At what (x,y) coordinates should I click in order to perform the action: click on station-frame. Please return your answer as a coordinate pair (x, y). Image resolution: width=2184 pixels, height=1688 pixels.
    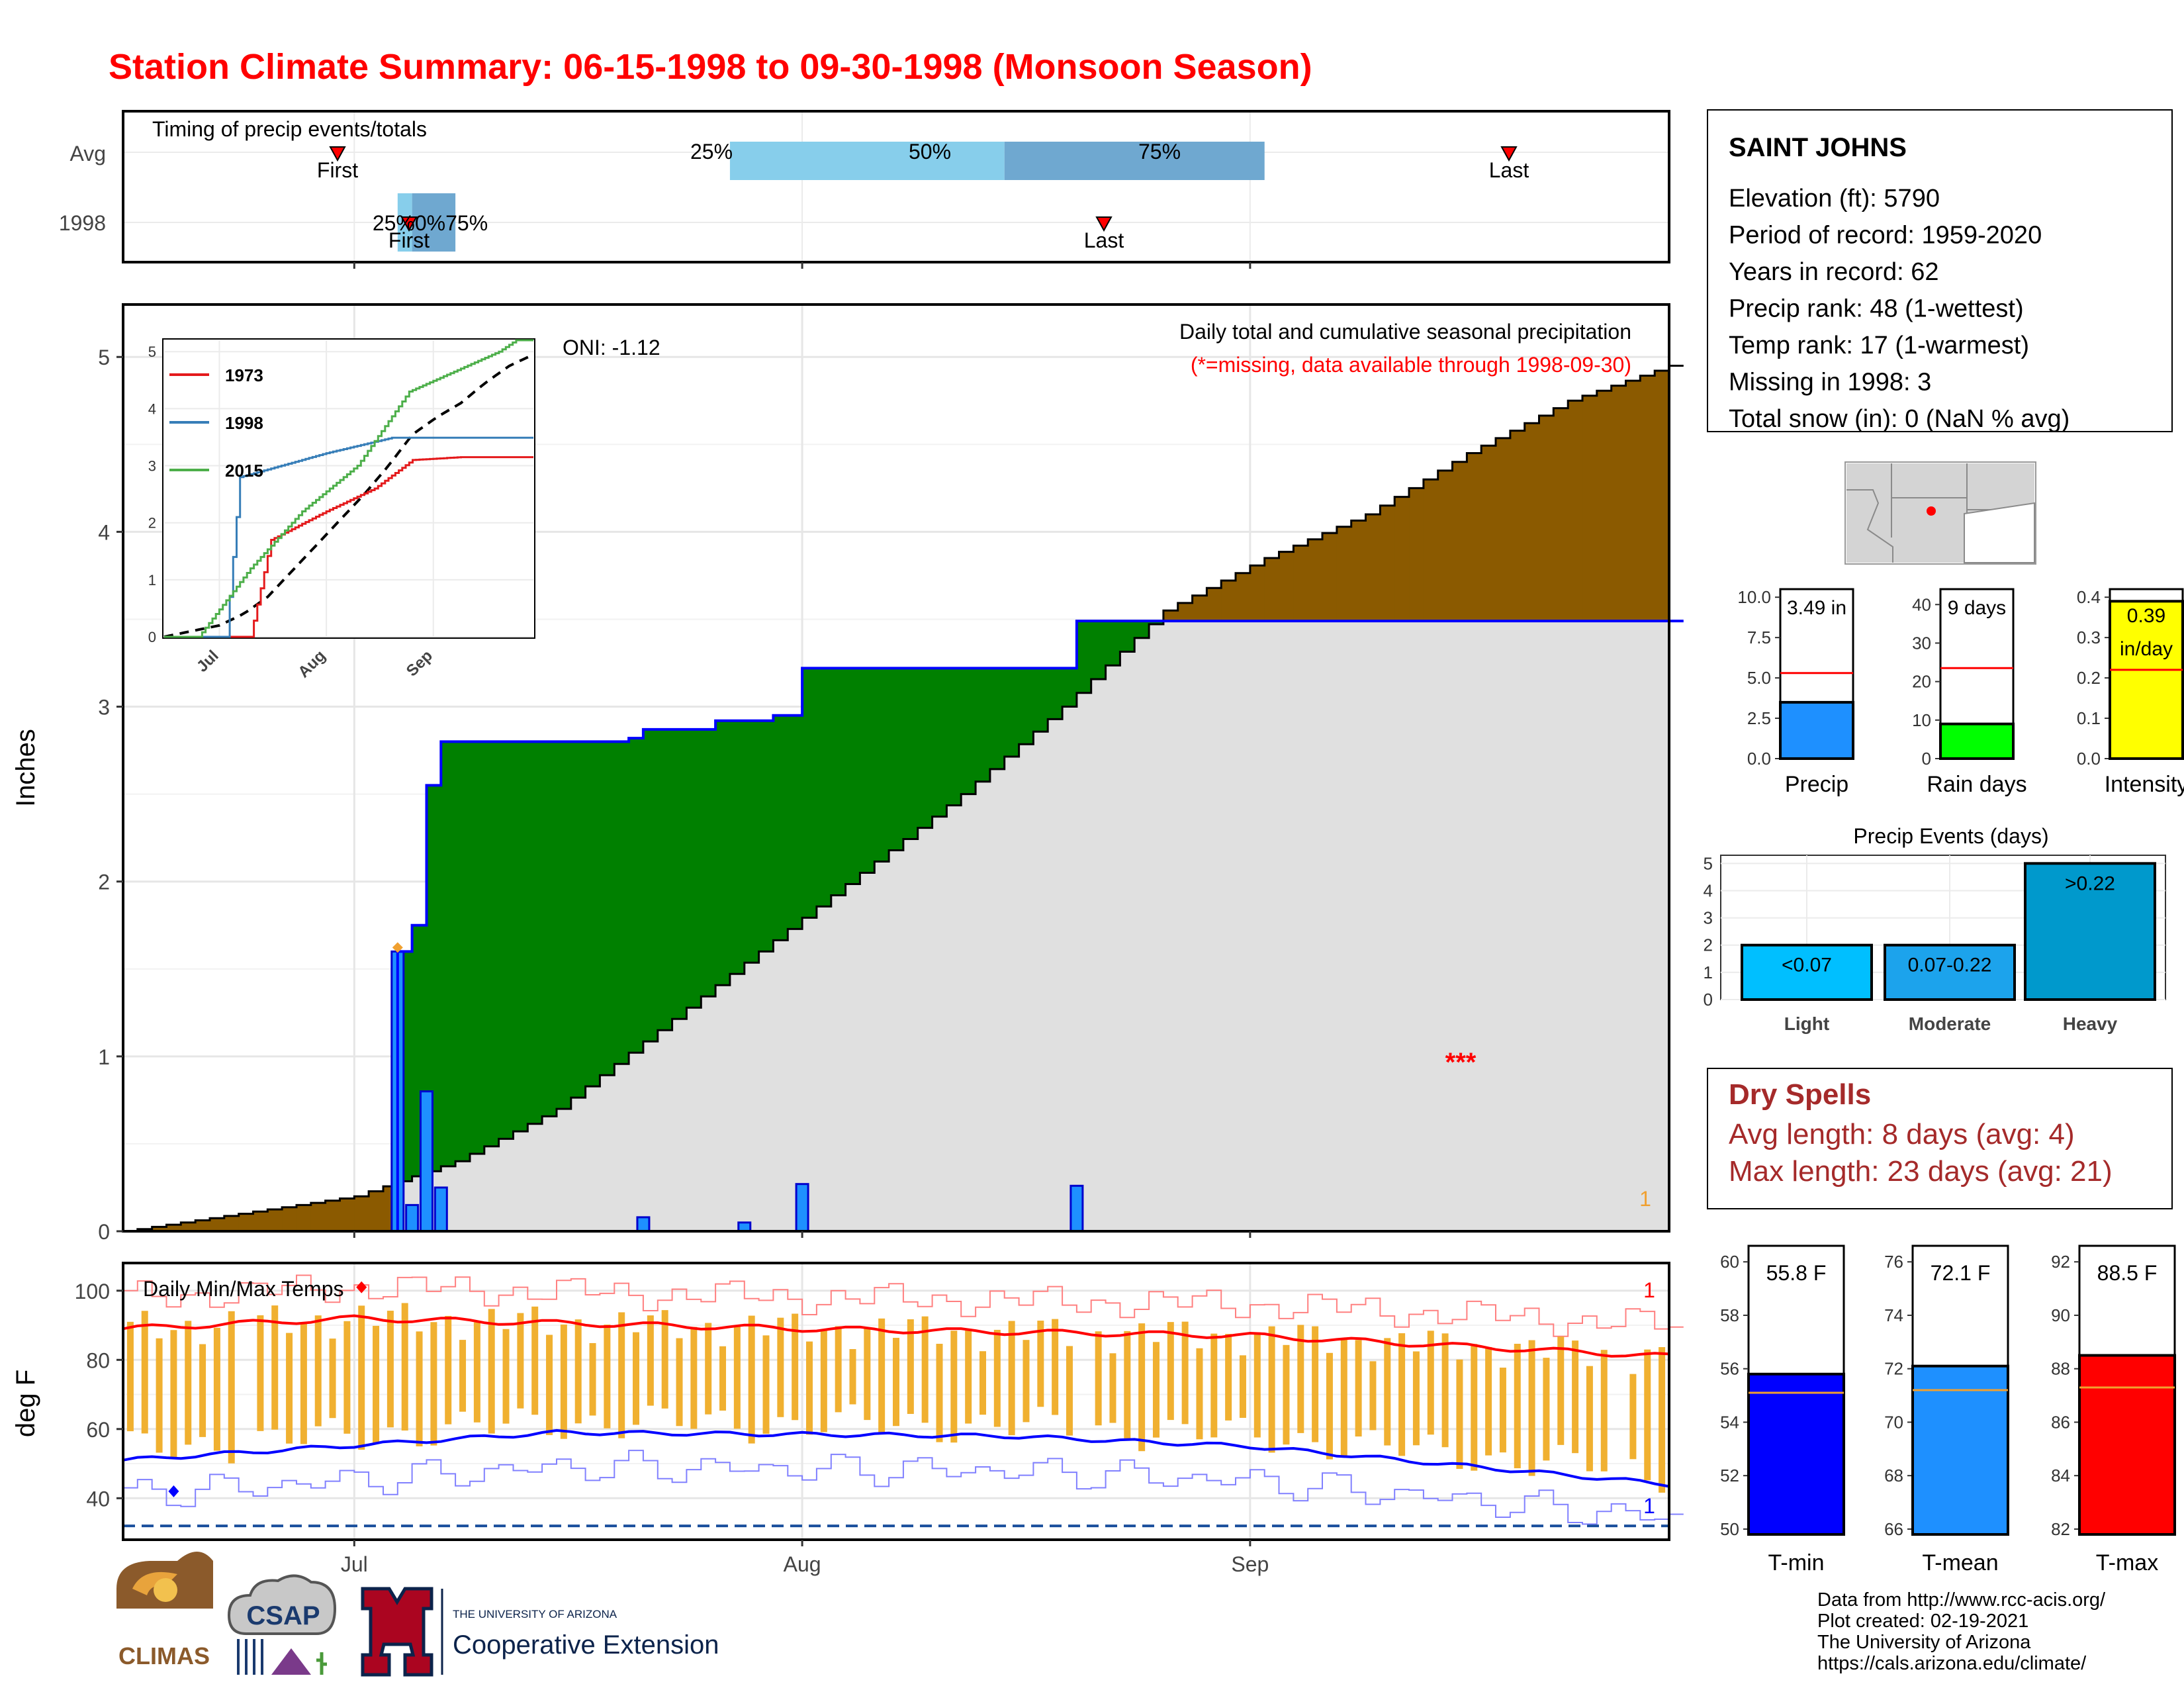
    Looking at the image, I should click on (1940, 270).